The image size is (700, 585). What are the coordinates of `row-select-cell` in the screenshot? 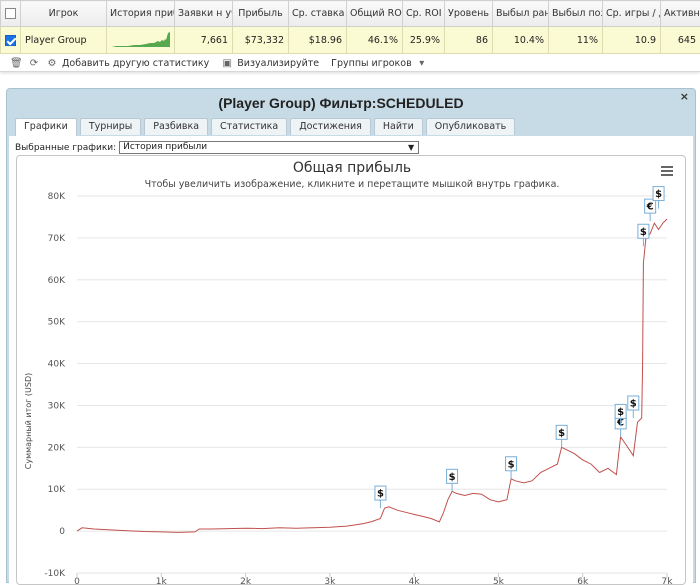 It's located at (11, 40).